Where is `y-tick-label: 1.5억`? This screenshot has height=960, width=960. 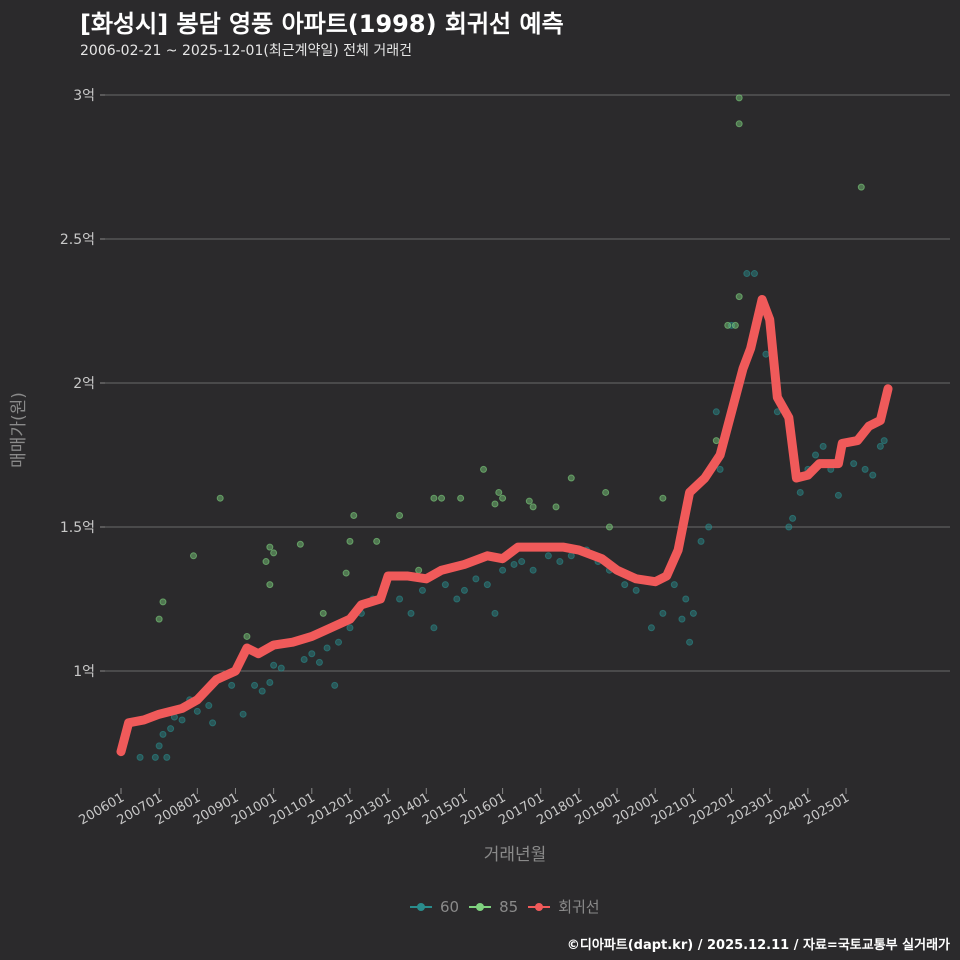 y-tick-label: 1.5억 is located at coordinates (77, 528).